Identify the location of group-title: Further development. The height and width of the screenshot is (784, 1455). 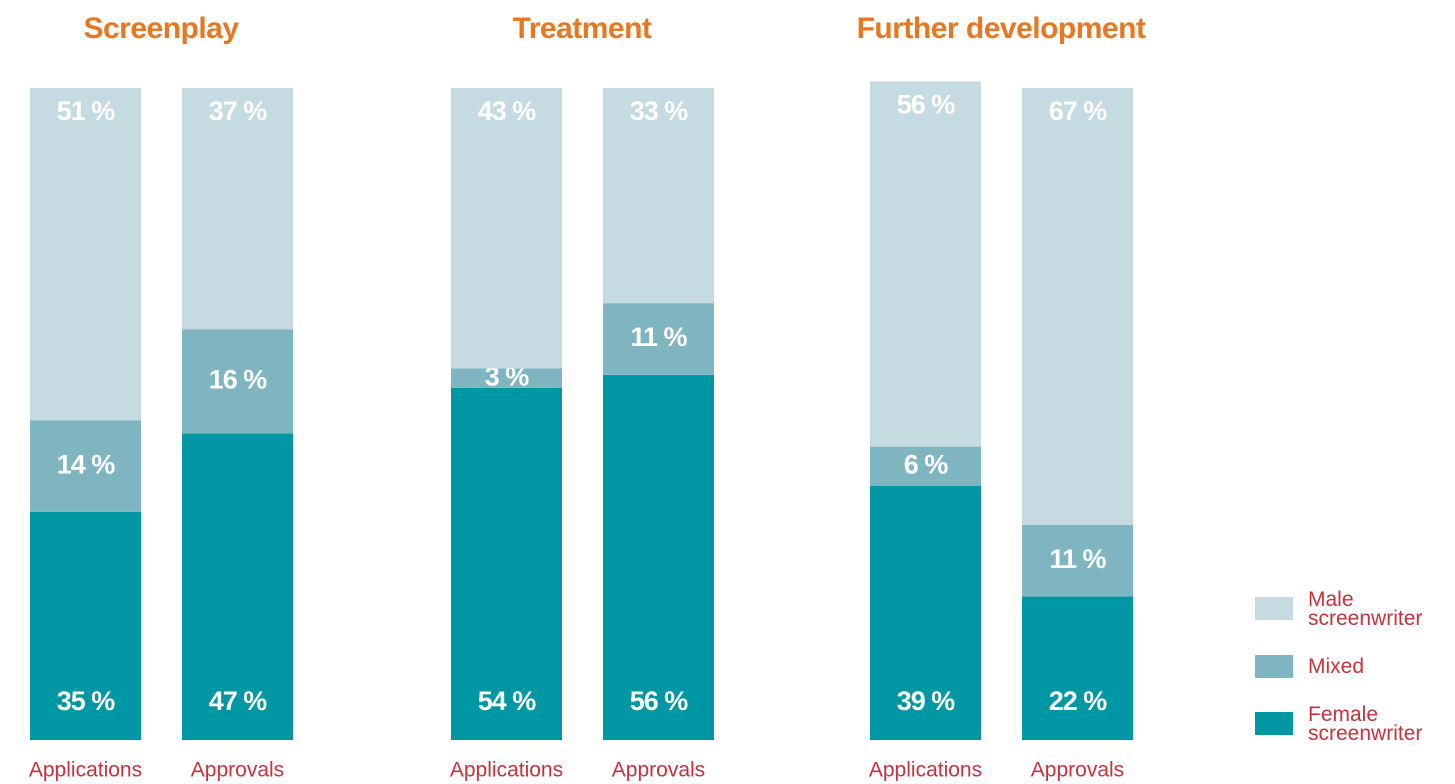
(1001, 28).